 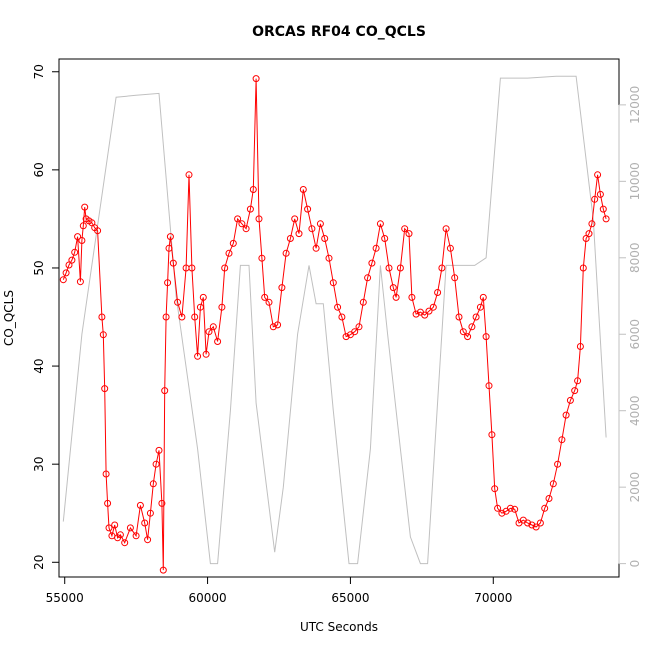 What do you see at coordinates (635, 105) in the screenshot?
I see `y2-tick-label: 12000` at bounding box center [635, 105].